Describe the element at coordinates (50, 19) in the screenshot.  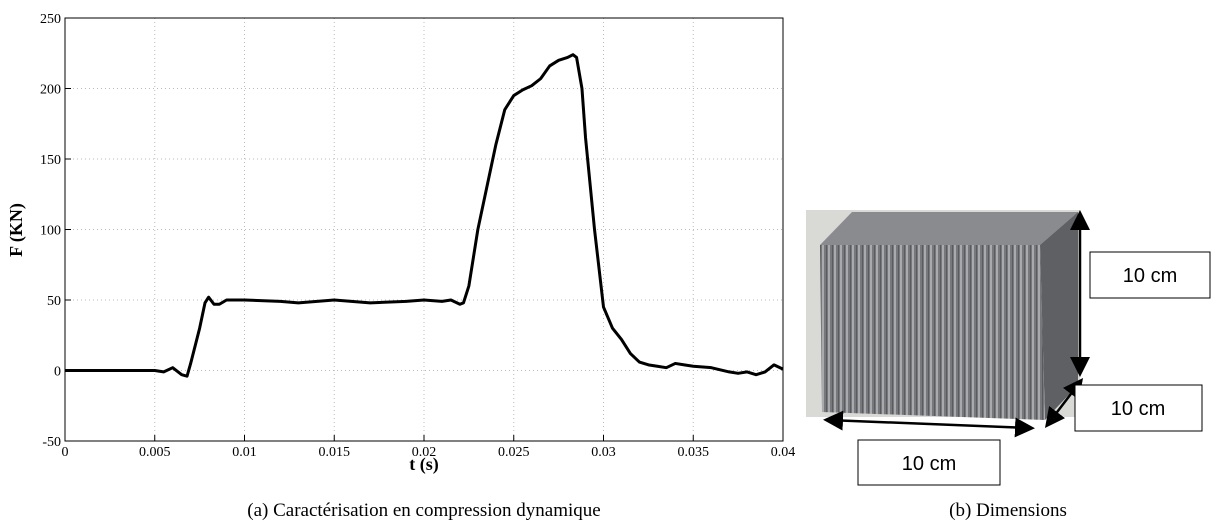
I see `y-tick-label: 250` at that location.